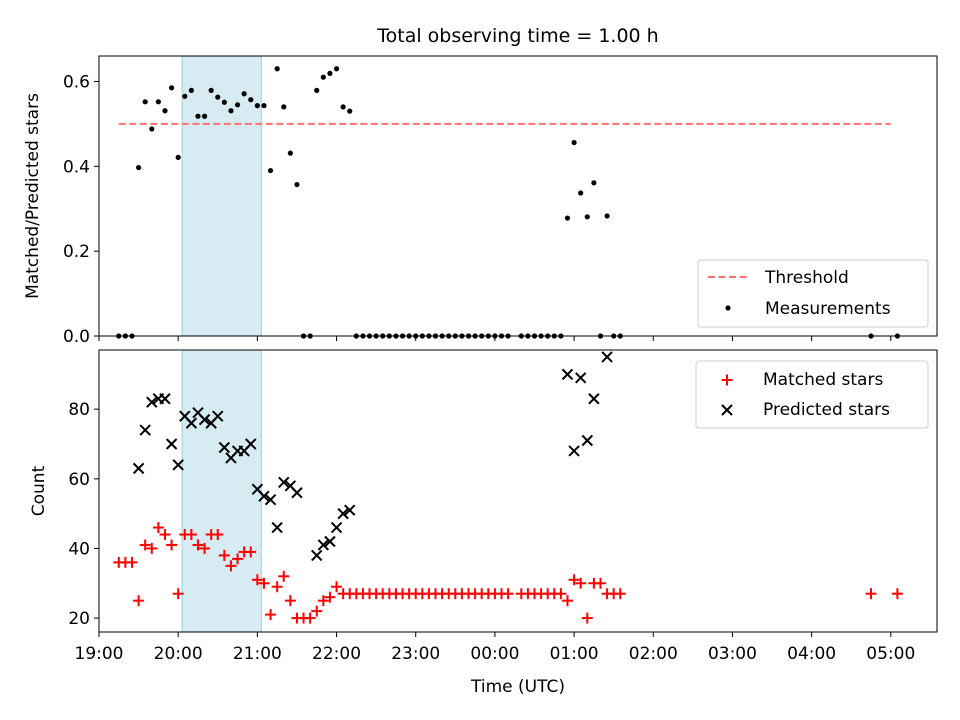  What do you see at coordinates (813, 293) in the screenshot?
I see `top-legend-box` at bounding box center [813, 293].